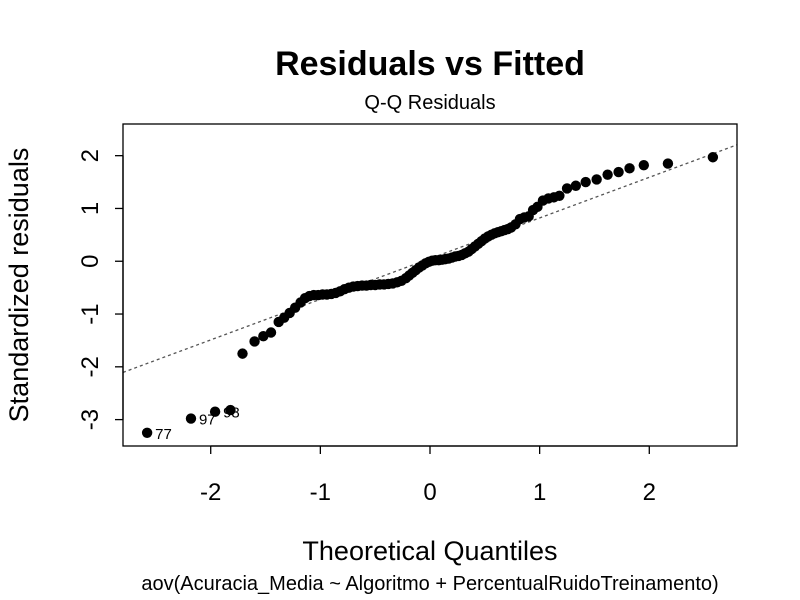  I want to click on chart-subtitle: Q-Q Residuals, so click(429, 103).